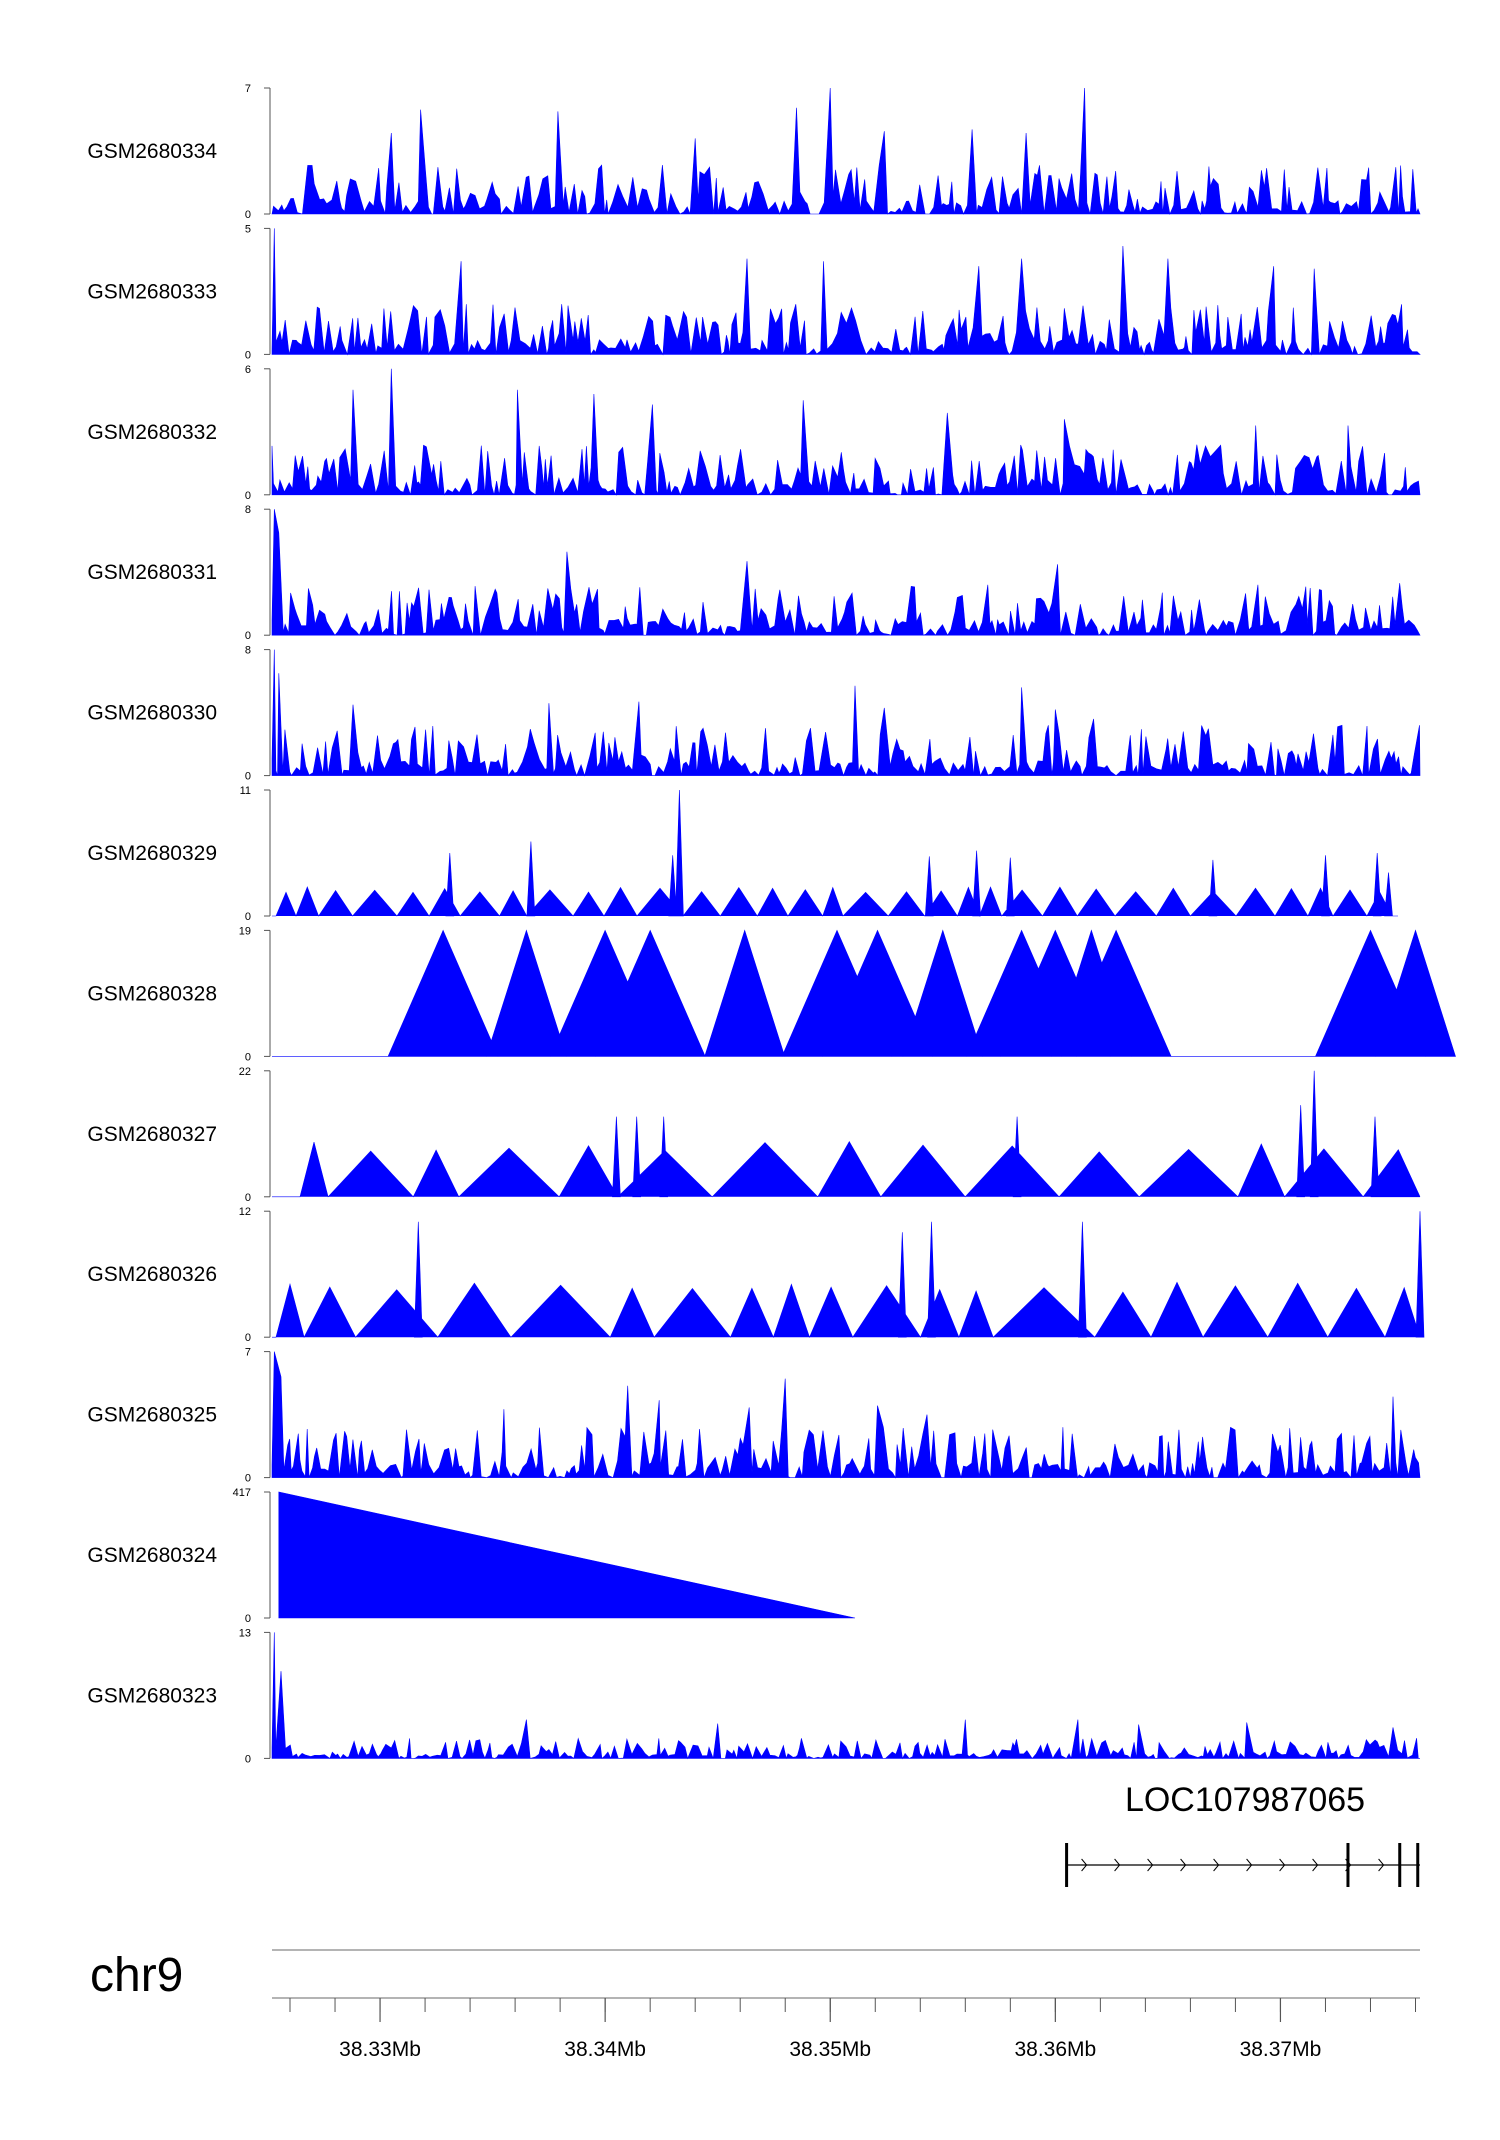  What do you see at coordinates (136, 1975) in the screenshot?
I see `chromosome-label: chr9` at bounding box center [136, 1975].